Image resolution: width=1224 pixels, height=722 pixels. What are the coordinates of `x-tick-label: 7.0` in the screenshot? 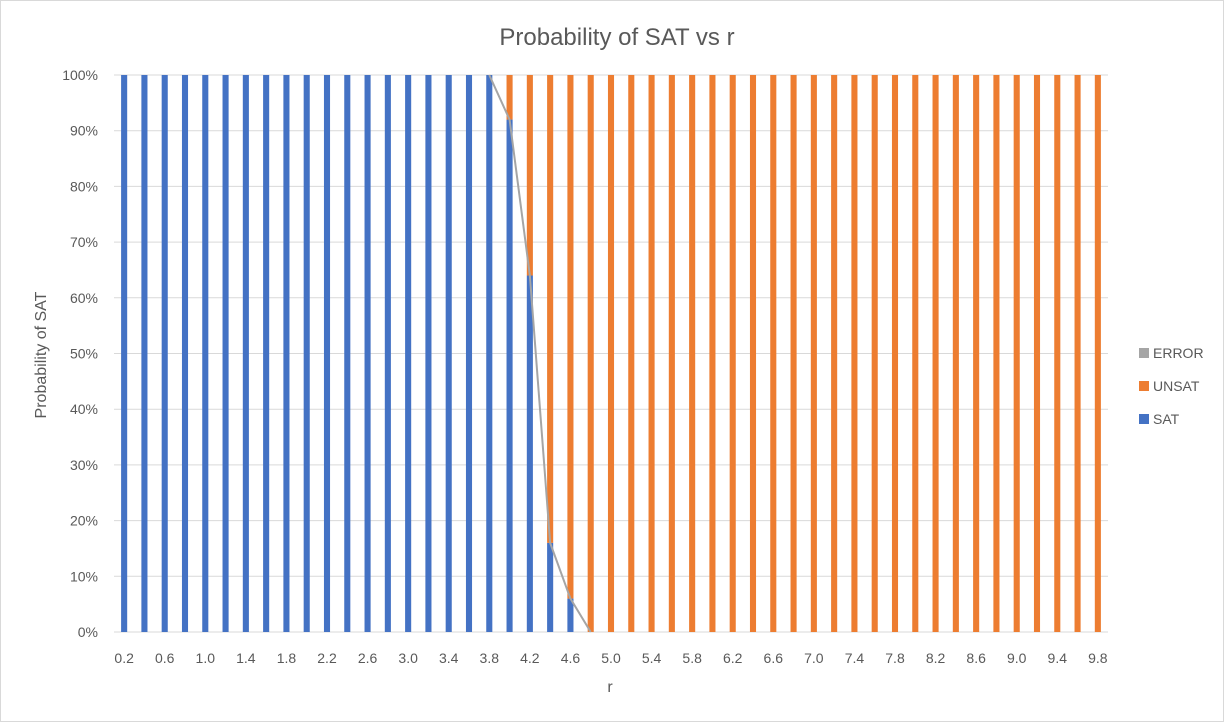 It's located at (814, 658).